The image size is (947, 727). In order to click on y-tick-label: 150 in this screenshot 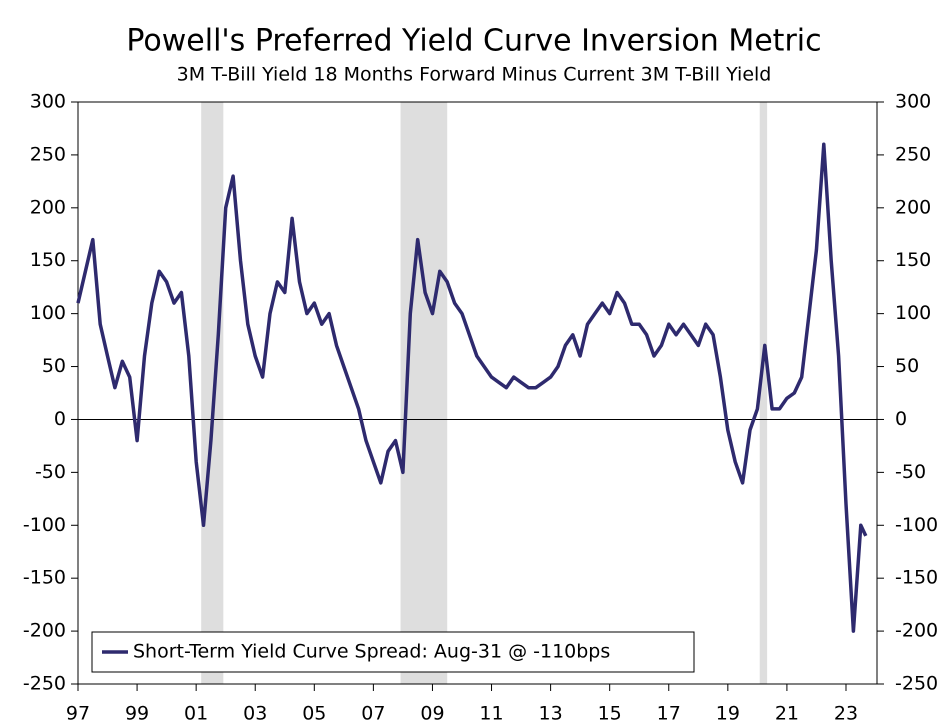, I will do `click(48, 260)`.